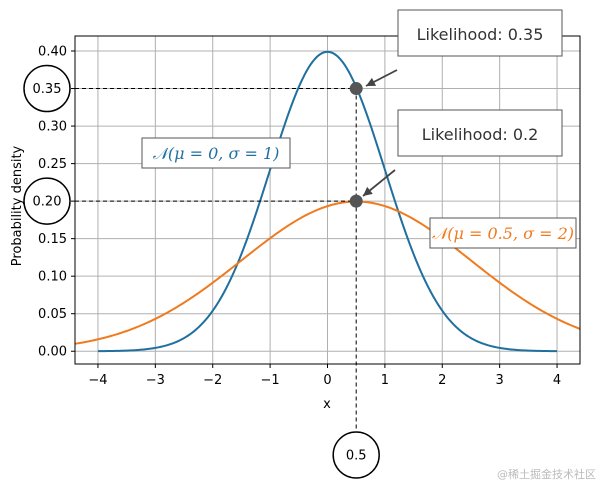 This screenshot has width=602, height=487. Describe the element at coordinates (17, 205) in the screenshot. I see `y-axis-label: Probability density` at that location.